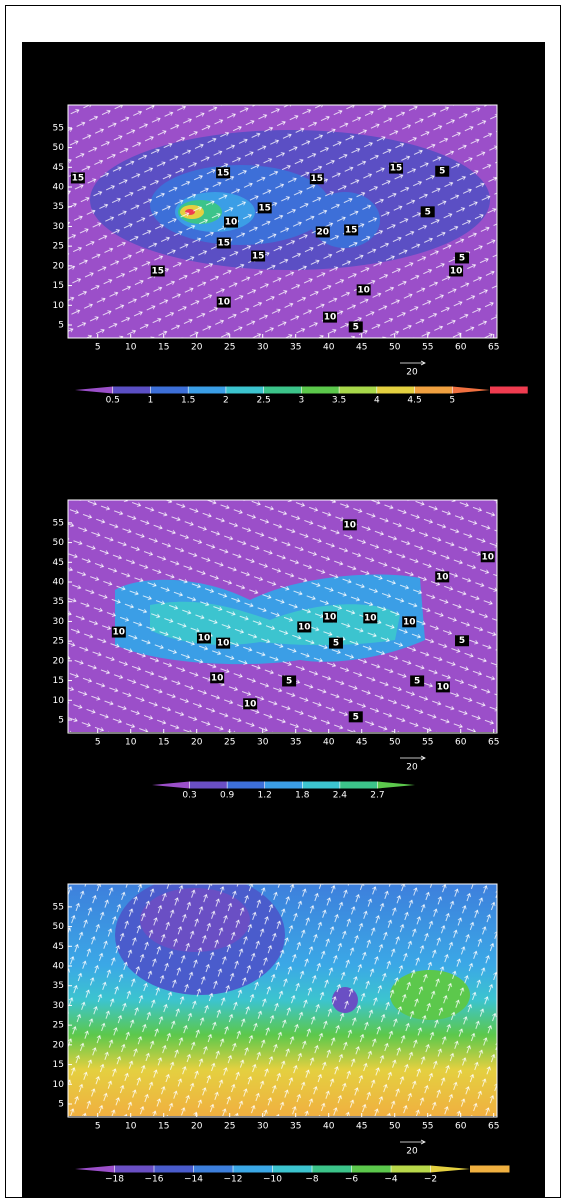  What do you see at coordinates (493, 1127) in the screenshot?
I see `x-tick-label: 65` at bounding box center [493, 1127].